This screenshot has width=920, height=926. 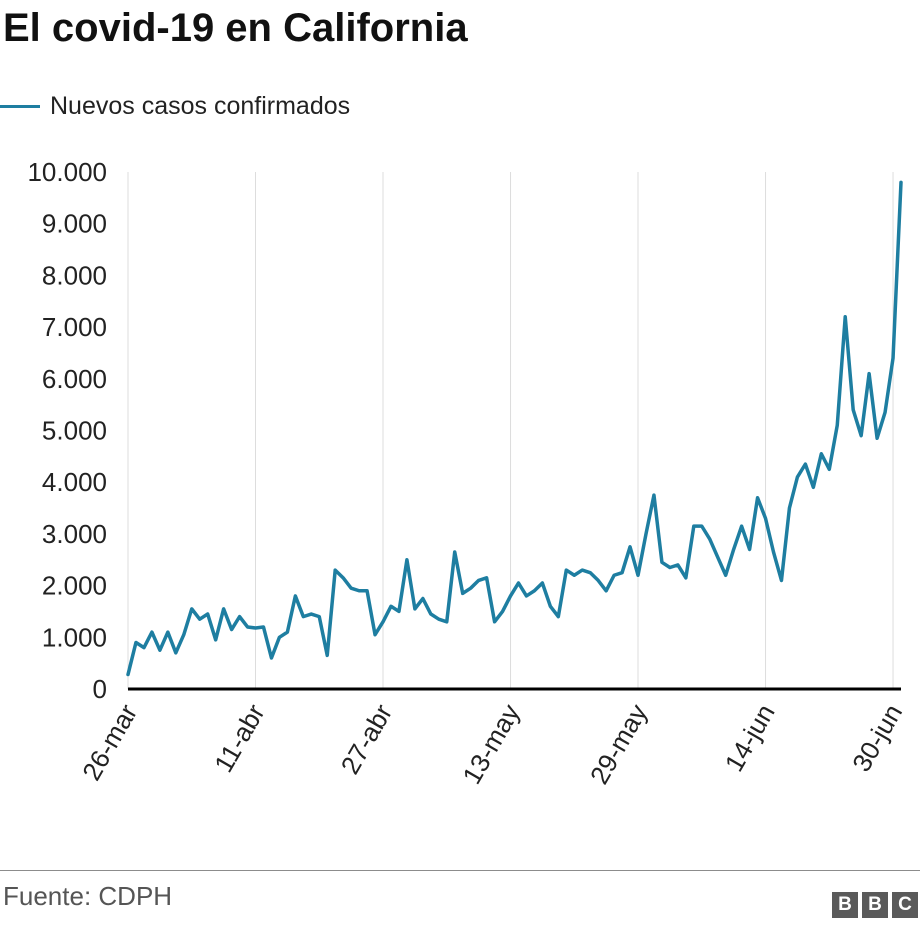 What do you see at coordinates (239, 738) in the screenshot?
I see `x-tick-label-1: 11-abr` at bounding box center [239, 738].